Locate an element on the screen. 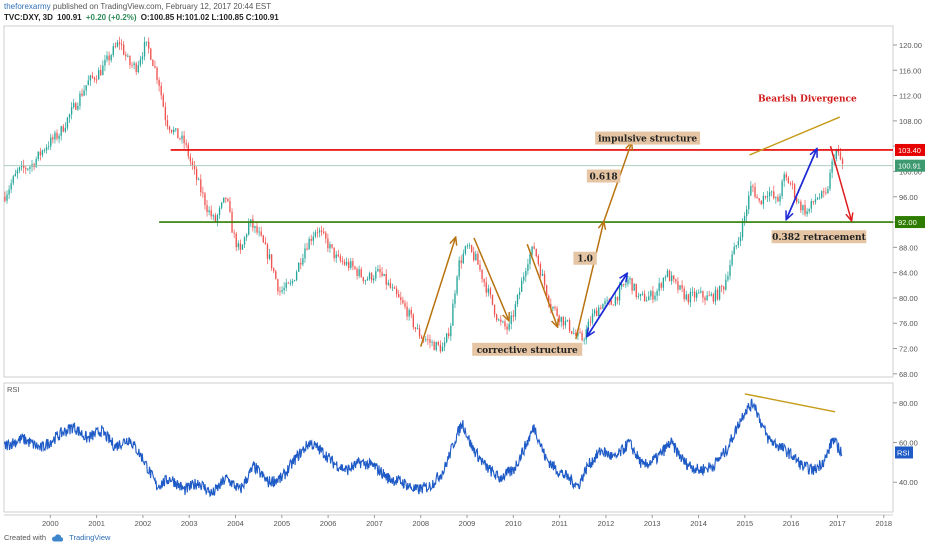 Image resolution: width=932 pixels, height=550 pixels. symbol-label: TVC:DXY, 3D is located at coordinates (28, 17).